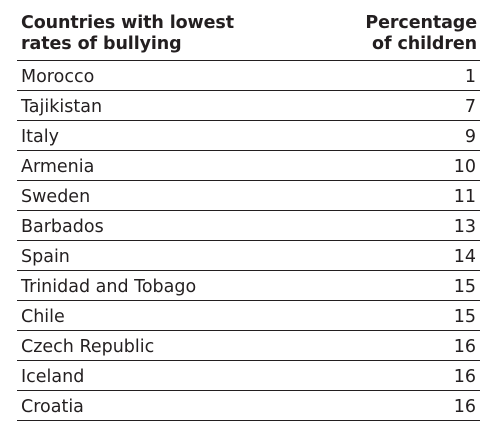  What do you see at coordinates (101, 44) in the screenshot?
I see `column-header-countries-line2: rates of bullying` at bounding box center [101, 44].